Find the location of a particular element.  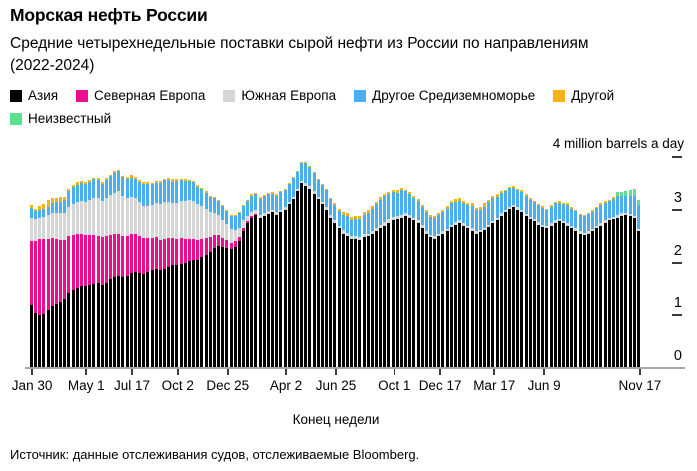

x-axis-label: Nov 17 is located at coordinates (640, 385).